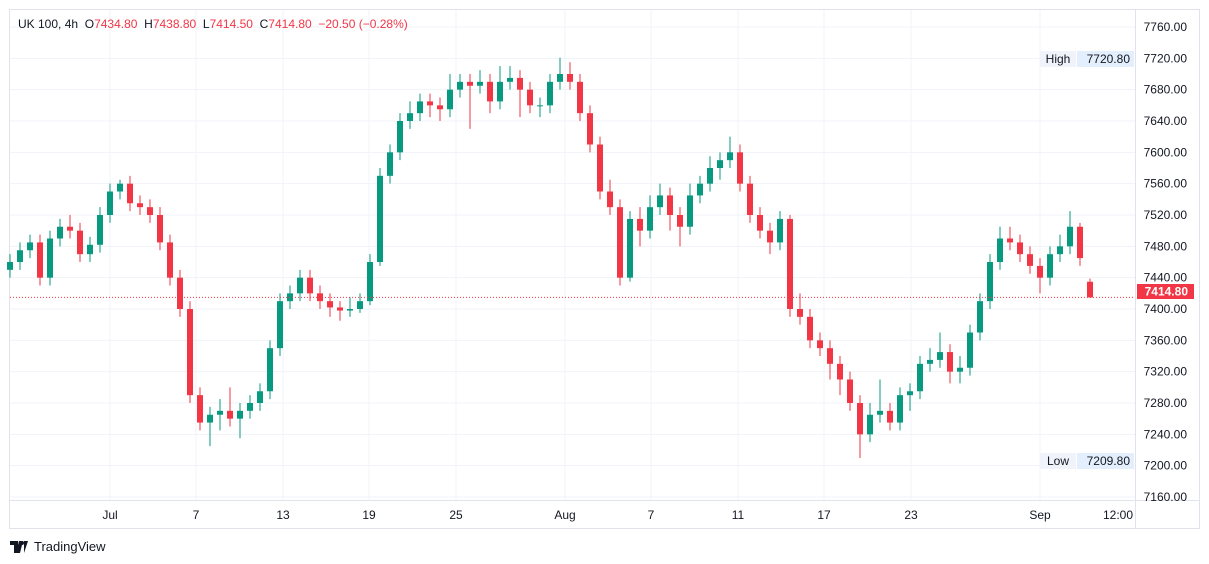  What do you see at coordinates (283, 515) in the screenshot?
I see `x-tick-label: 13` at bounding box center [283, 515].